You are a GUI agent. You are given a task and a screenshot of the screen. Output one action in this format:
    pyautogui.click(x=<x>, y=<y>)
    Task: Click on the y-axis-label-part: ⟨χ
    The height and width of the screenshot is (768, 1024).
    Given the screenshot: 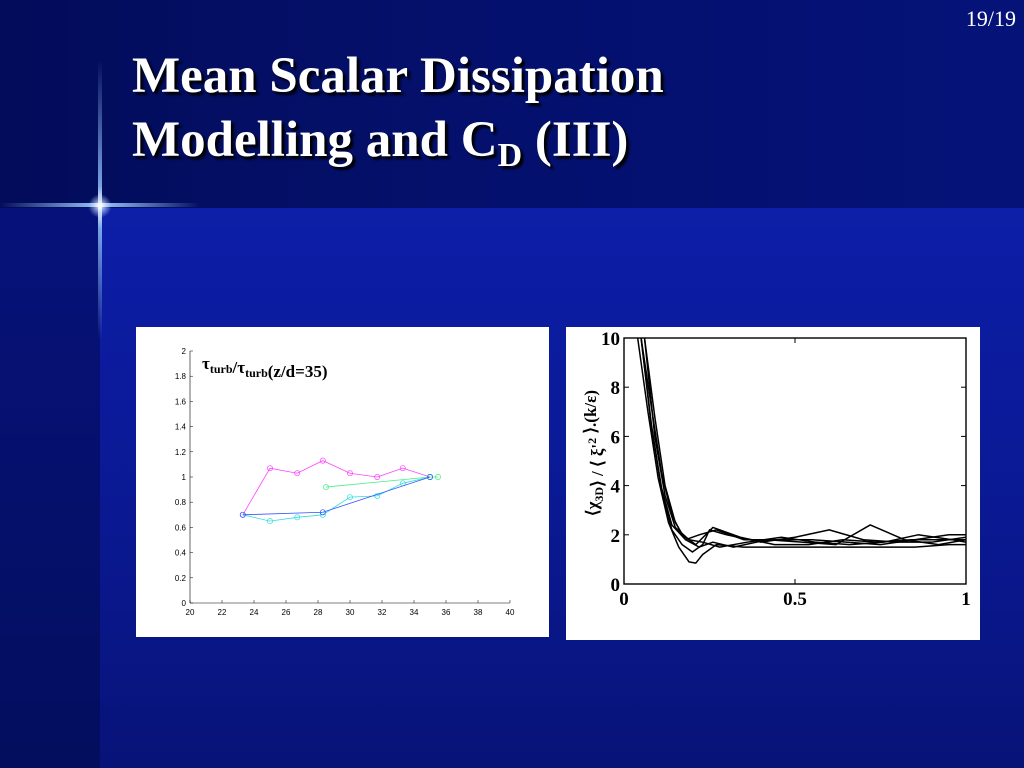 What is the action you would take?
    pyautogui.click(x=592, y=508)
    